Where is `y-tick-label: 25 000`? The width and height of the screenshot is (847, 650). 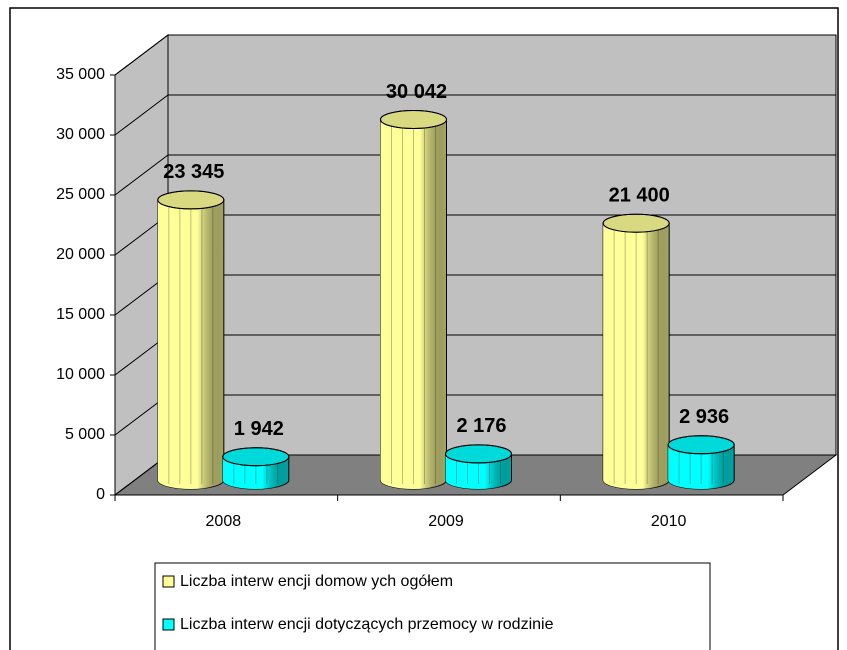
y-tick-label: 25 000 is located at coordinates (80, 194).